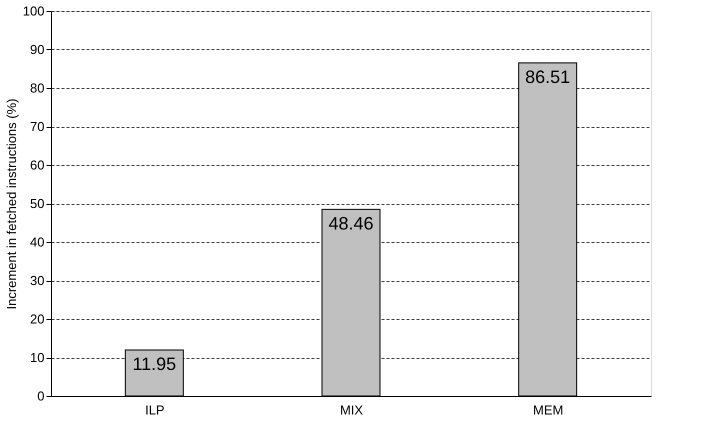 Image resolution: width=706 pixels, height=427 pixels. Describe the element at coordinates (40, 396) in the screenshot. I see `y-tick-label: 0` at that location.